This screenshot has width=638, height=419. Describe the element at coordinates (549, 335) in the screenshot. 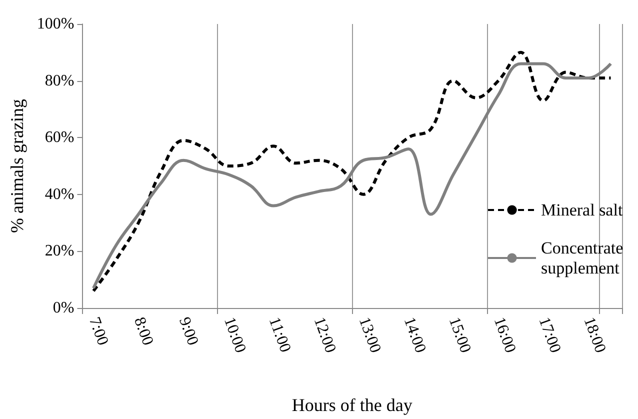

I see `x-tick-label: 17:00` at that location.